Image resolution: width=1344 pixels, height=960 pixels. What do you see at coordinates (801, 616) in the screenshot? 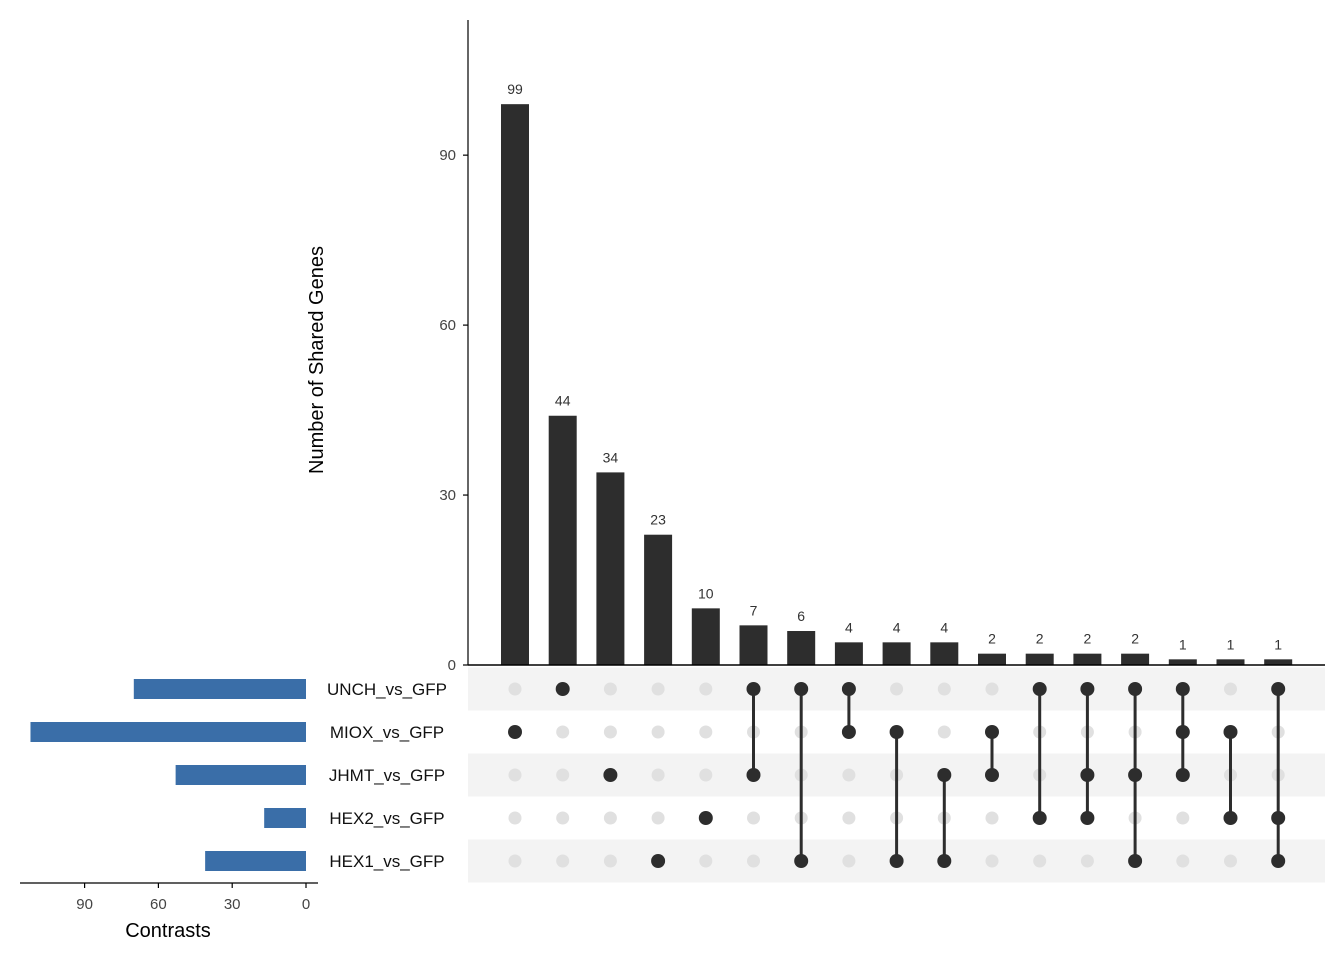
I see `intersection-bar-label: 6` at bounding box center [801, 616].